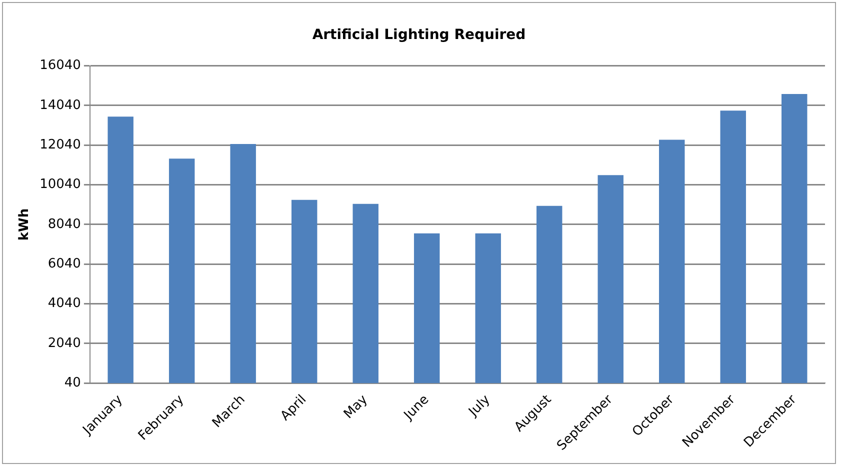 Image resolution: width=841 pixels, height=469 pixels. I want to click on y-tick-label: 2040, so click(64, 343).